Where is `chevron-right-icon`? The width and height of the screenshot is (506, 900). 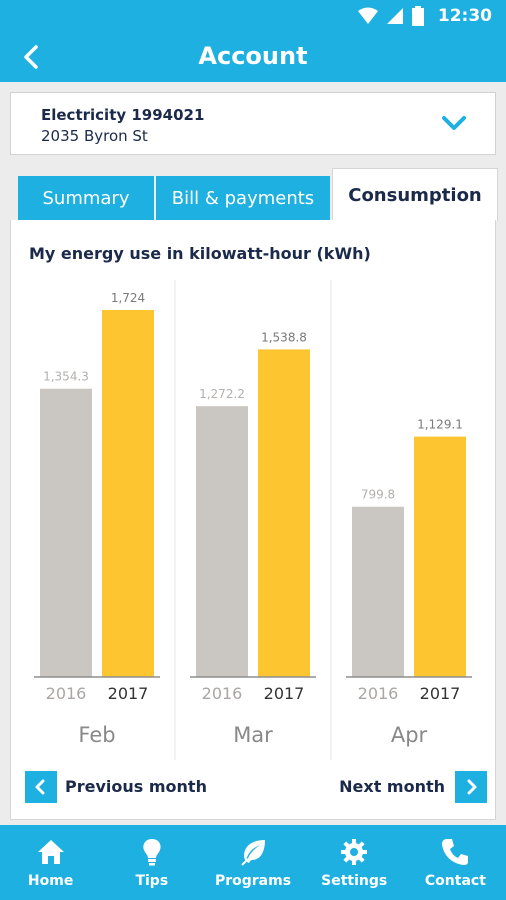 chevron-right-icon is located at coordinates (472, 787).